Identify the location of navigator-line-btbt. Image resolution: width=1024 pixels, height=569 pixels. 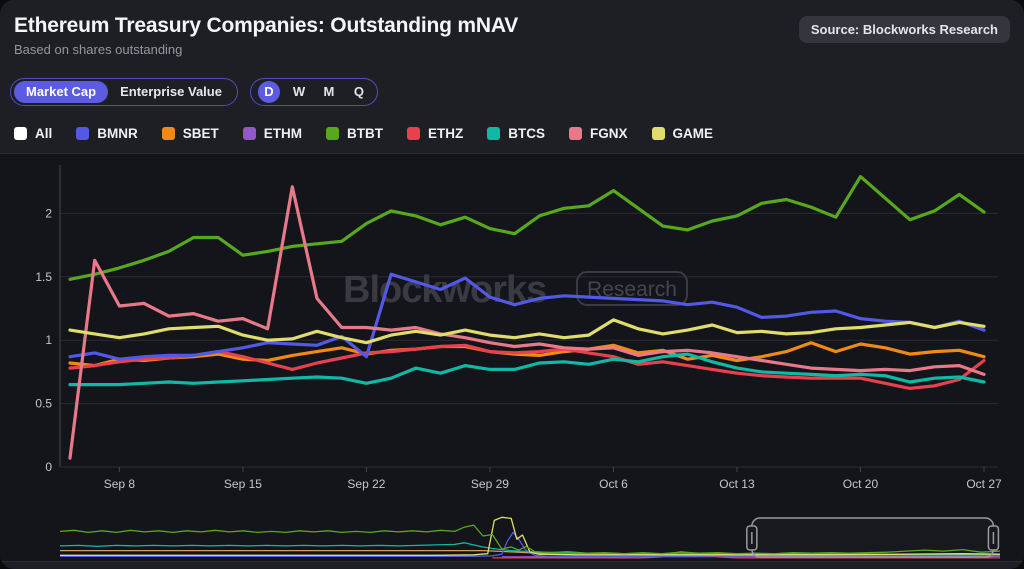
(530, 539).